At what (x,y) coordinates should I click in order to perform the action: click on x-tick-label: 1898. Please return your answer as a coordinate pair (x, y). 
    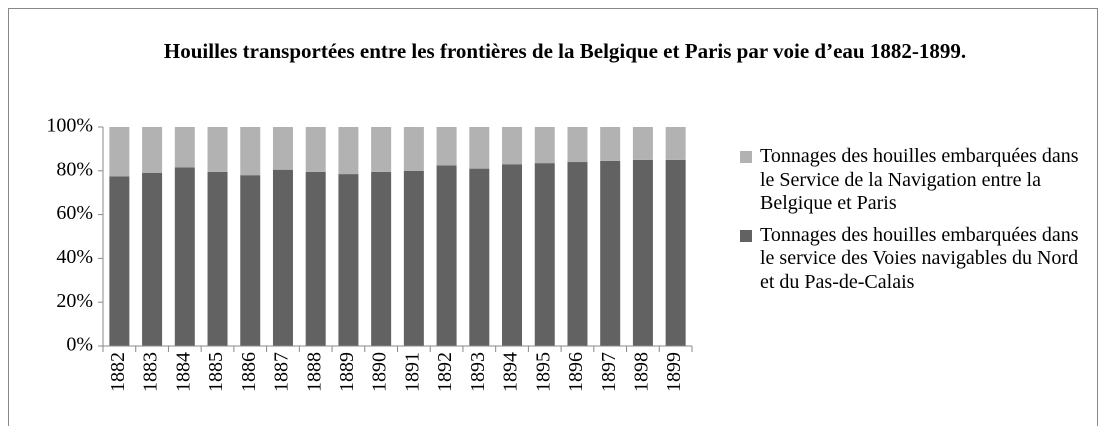
    Looking at the image, I should click on (642, 372).